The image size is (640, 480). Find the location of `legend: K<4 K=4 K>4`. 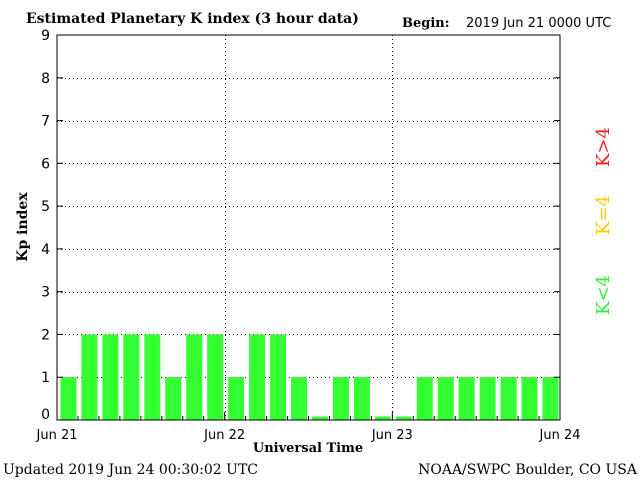

legend: K<4 K=4 K>4 is located at coordinates (603, 221).